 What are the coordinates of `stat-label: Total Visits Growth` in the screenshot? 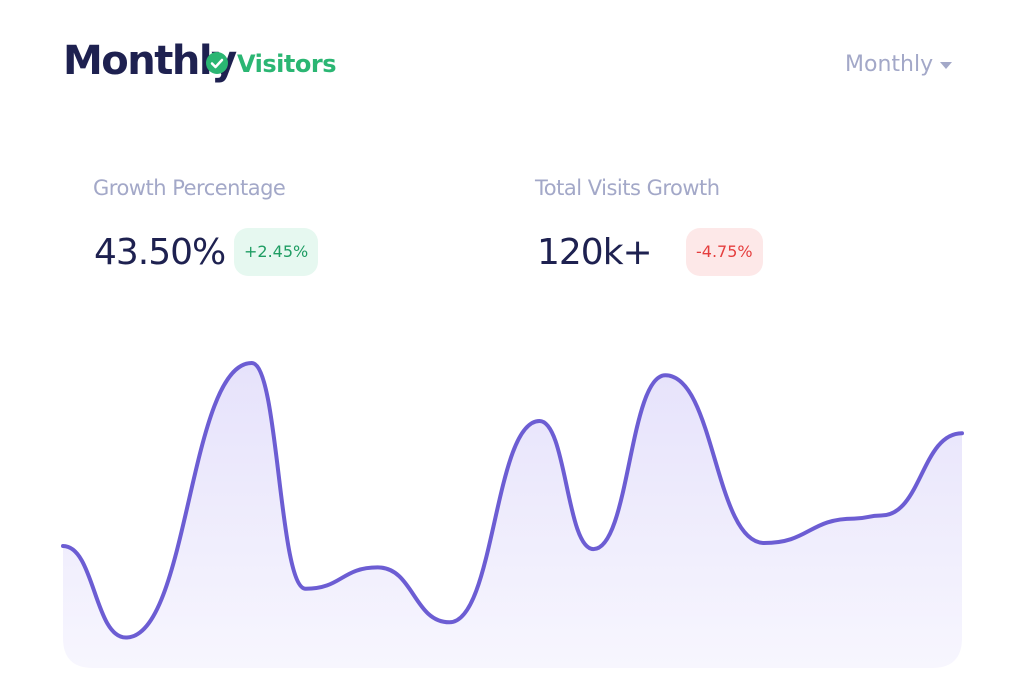 It's located at (627, 188).